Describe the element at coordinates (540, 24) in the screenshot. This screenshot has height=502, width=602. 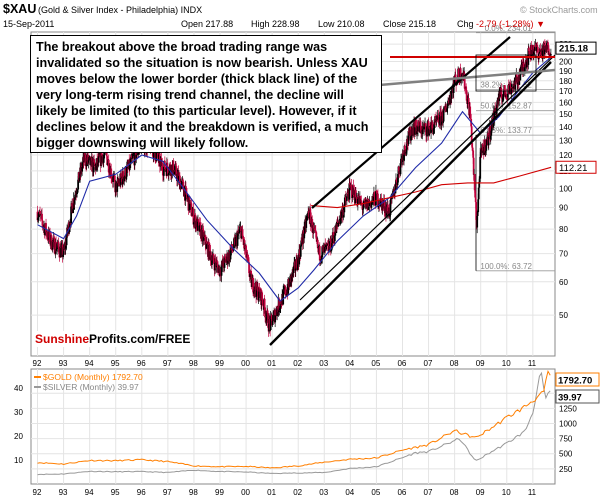
I see `chg-marker-icon: ▼` at that location.